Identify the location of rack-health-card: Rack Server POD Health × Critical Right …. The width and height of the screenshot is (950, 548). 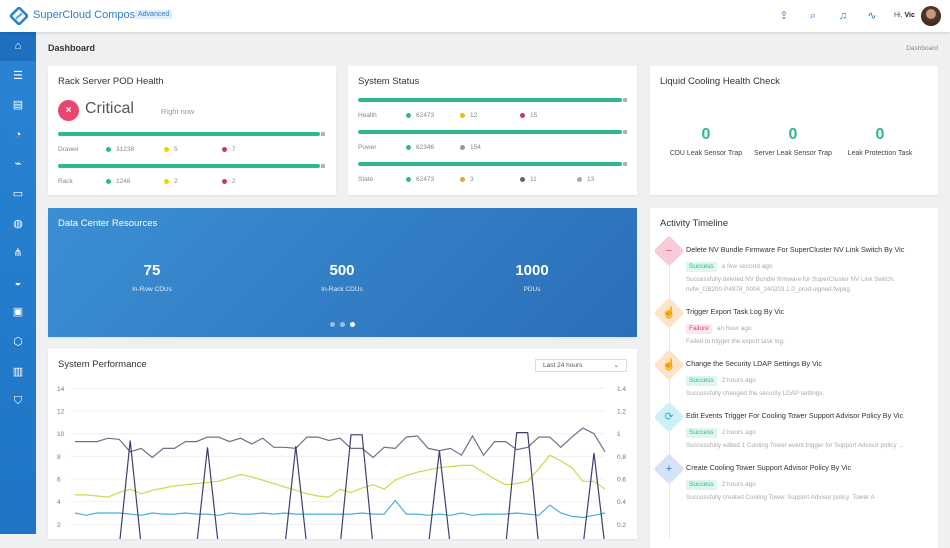
(192, 130).